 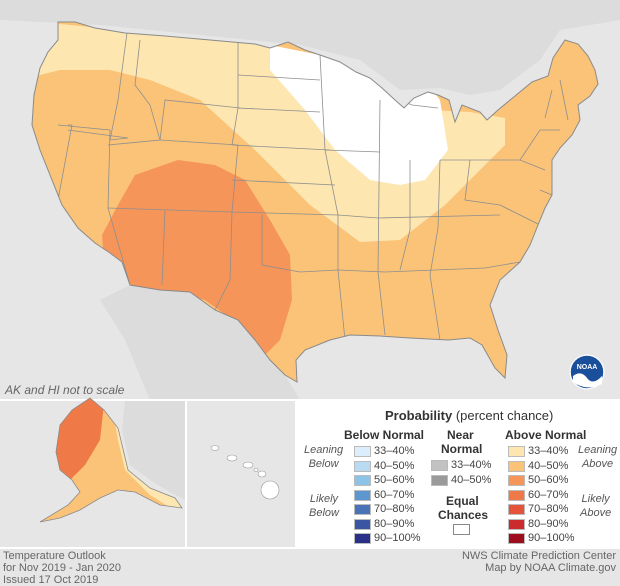 What do you see at coordinates (471, 465) in the screenshot?
I see `near-normal-label: 33–40%` at bounding box center [471, 465].